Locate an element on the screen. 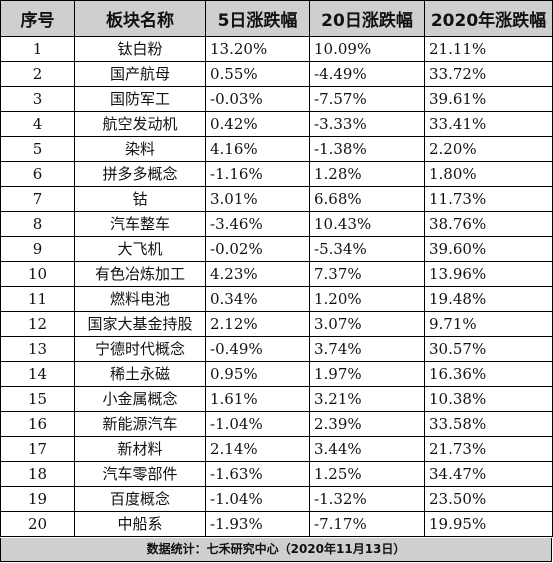 This screenshot has width=553, height=563. change-5day: 0.34% is located at coordinates (257, 299).